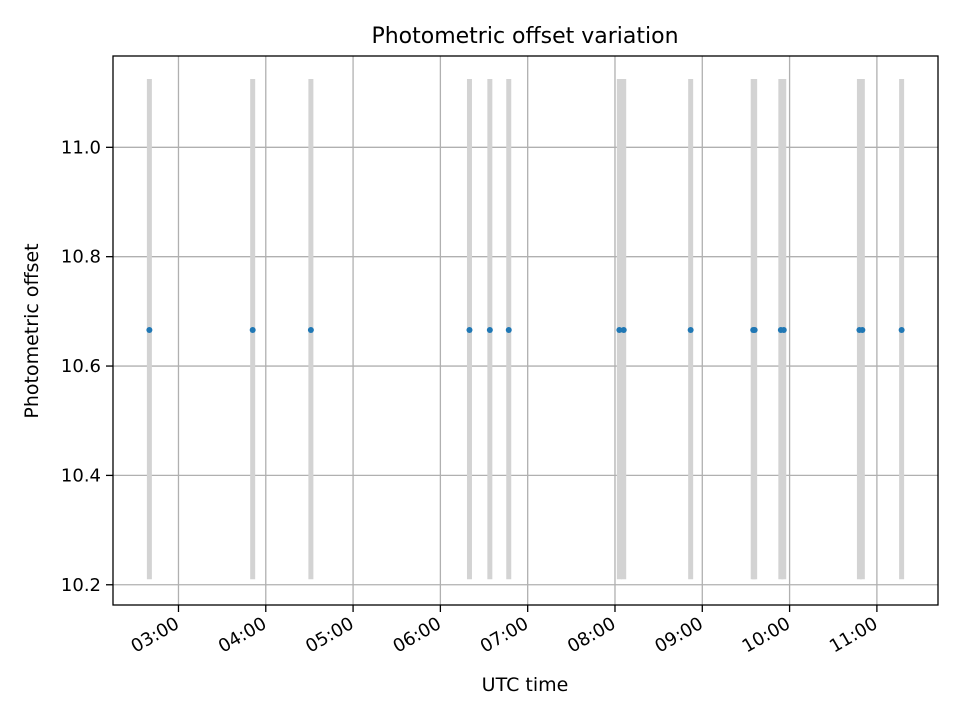 This screenshot has width=960, height=720. What do you see at coordinates (81, 585) in the screenshot?
I see `y-tick-label: 10.2` at bounding box center [81, 585].